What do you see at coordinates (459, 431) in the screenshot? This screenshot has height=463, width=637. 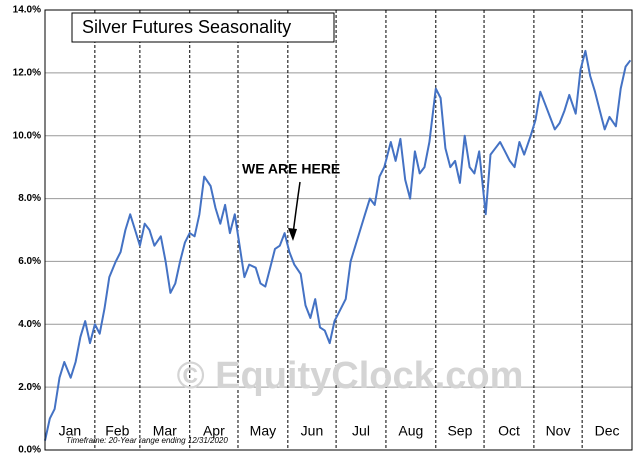 I see `x-tick-label: Sep` at bounding box center [459, 431].